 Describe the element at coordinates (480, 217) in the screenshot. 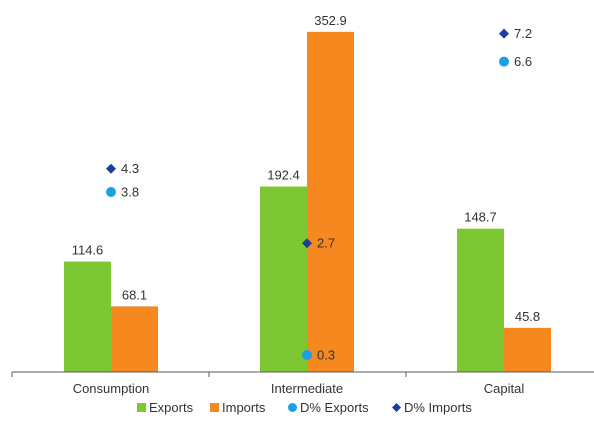

I see `data-label-exports-2: 148.7` at that location.